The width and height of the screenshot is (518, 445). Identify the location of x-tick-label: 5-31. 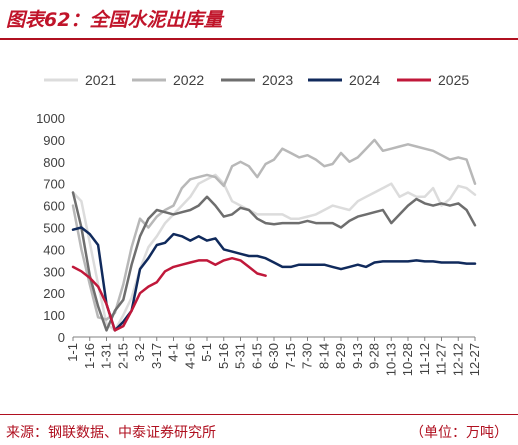
(240, 356).